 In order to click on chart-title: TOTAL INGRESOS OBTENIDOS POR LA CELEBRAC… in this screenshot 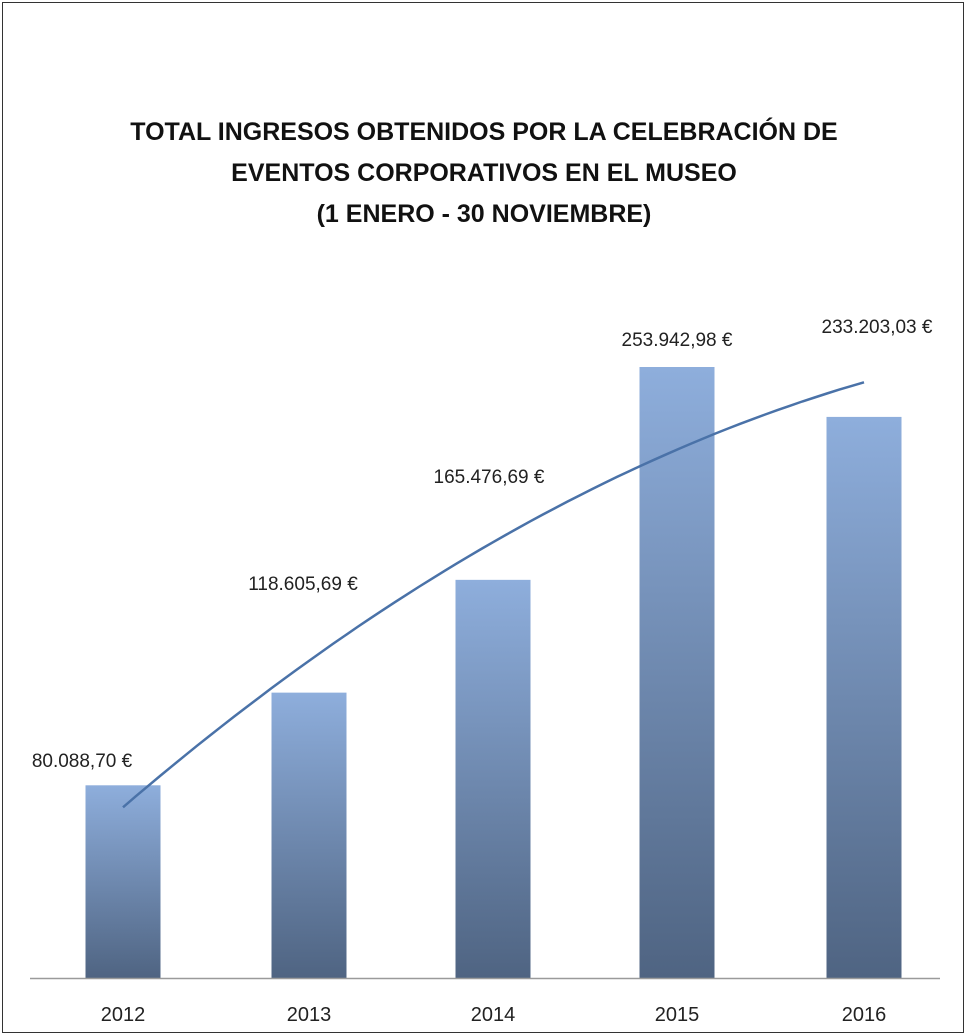, I will do `click(484, 173)`.